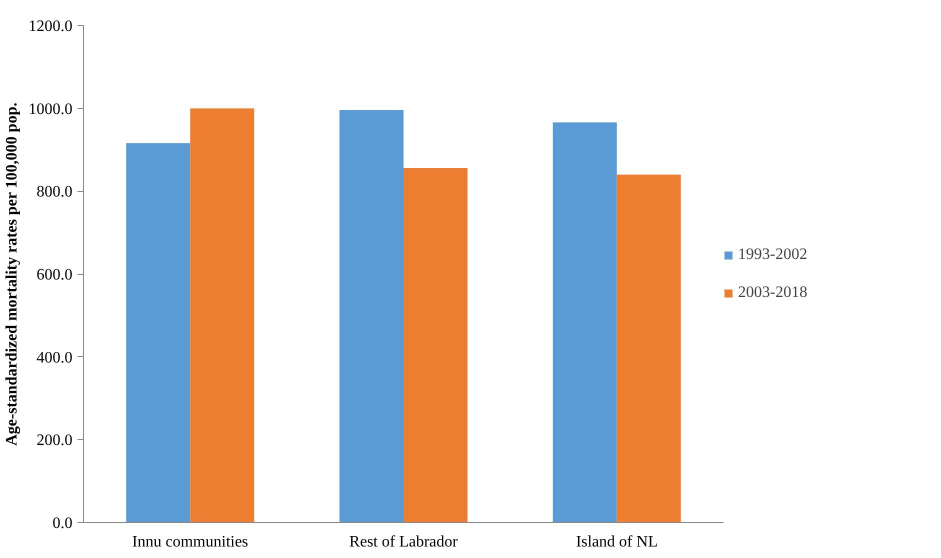 This screenshot has width=941, height=558. I want to click on x-tick-label: Innu communities, so click(190, 542).